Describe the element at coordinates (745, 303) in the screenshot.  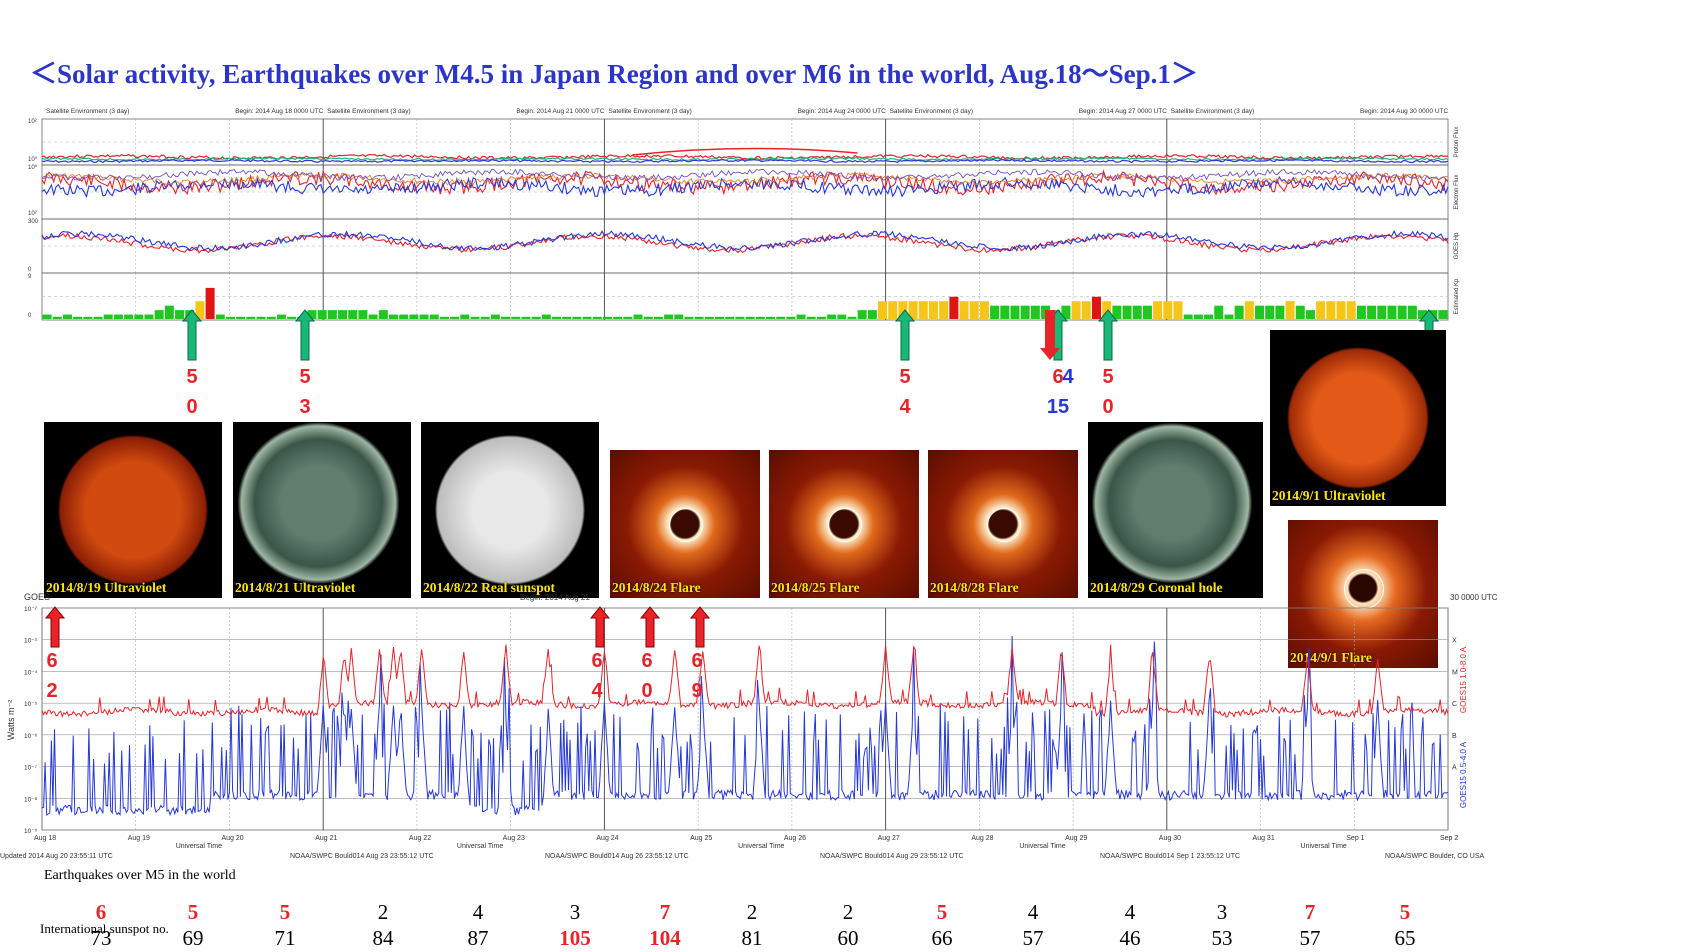
I see `kp-bars` at that location.